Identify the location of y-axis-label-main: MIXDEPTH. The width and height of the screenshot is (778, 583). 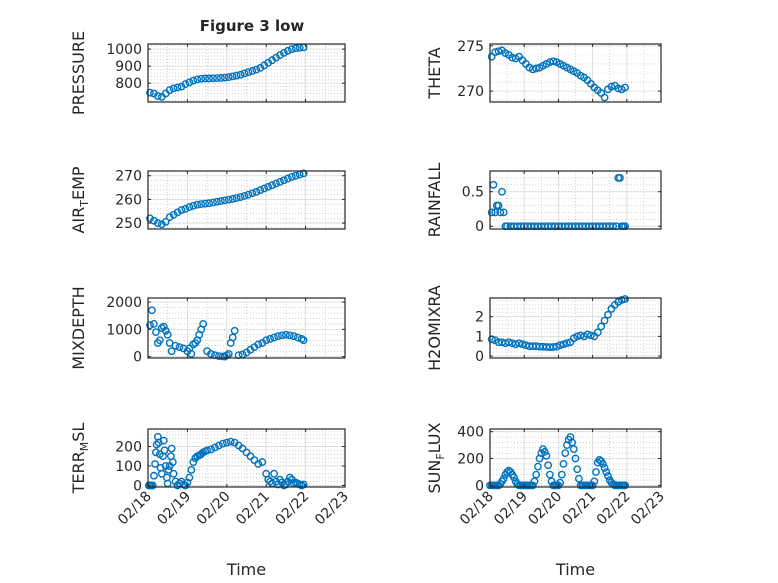
(78, 327).